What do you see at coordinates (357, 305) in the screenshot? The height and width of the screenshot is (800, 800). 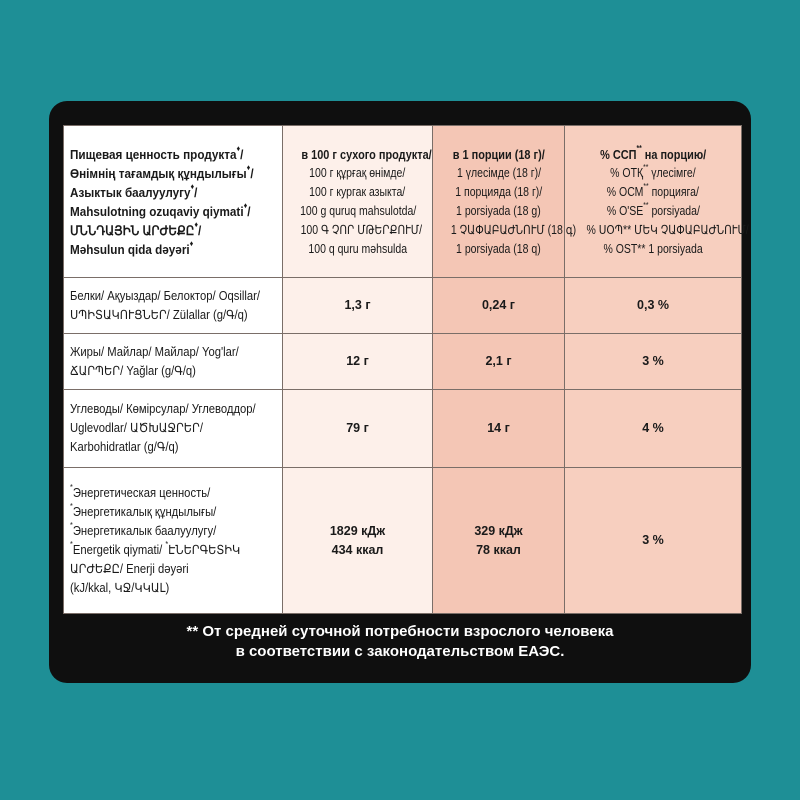 I see `value-per-100g: 1,3 г` at bounding box center [357, 305].